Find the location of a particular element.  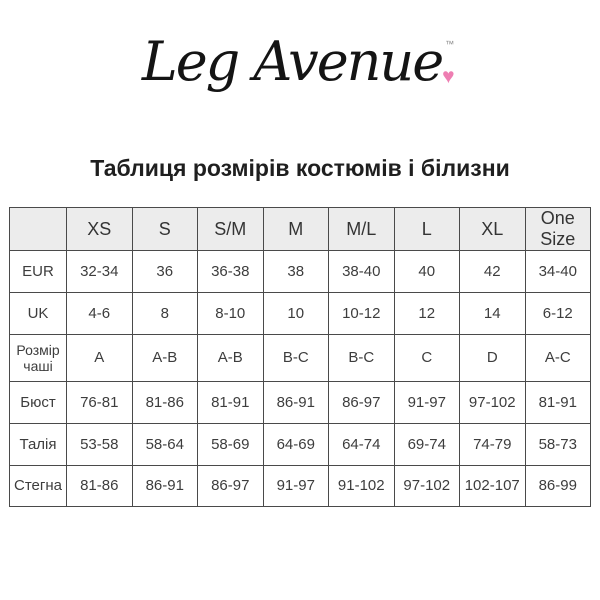

heart-icon: ♥ is located at coordinates (448, 76).